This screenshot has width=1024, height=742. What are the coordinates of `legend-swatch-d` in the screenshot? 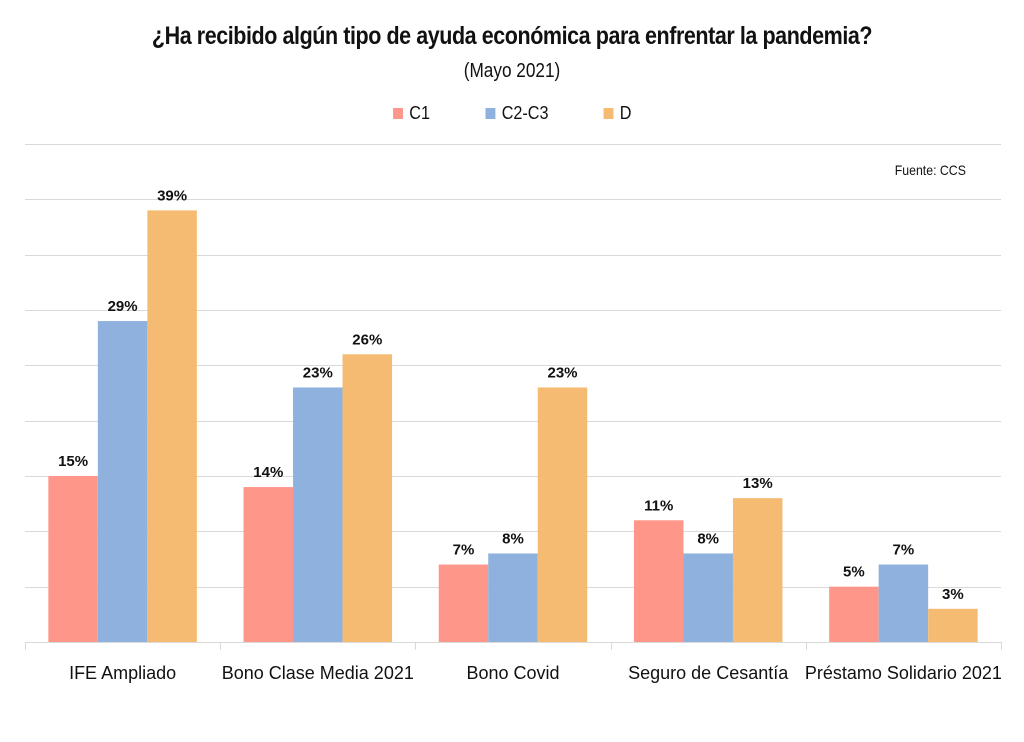 It's located at (608, 113).